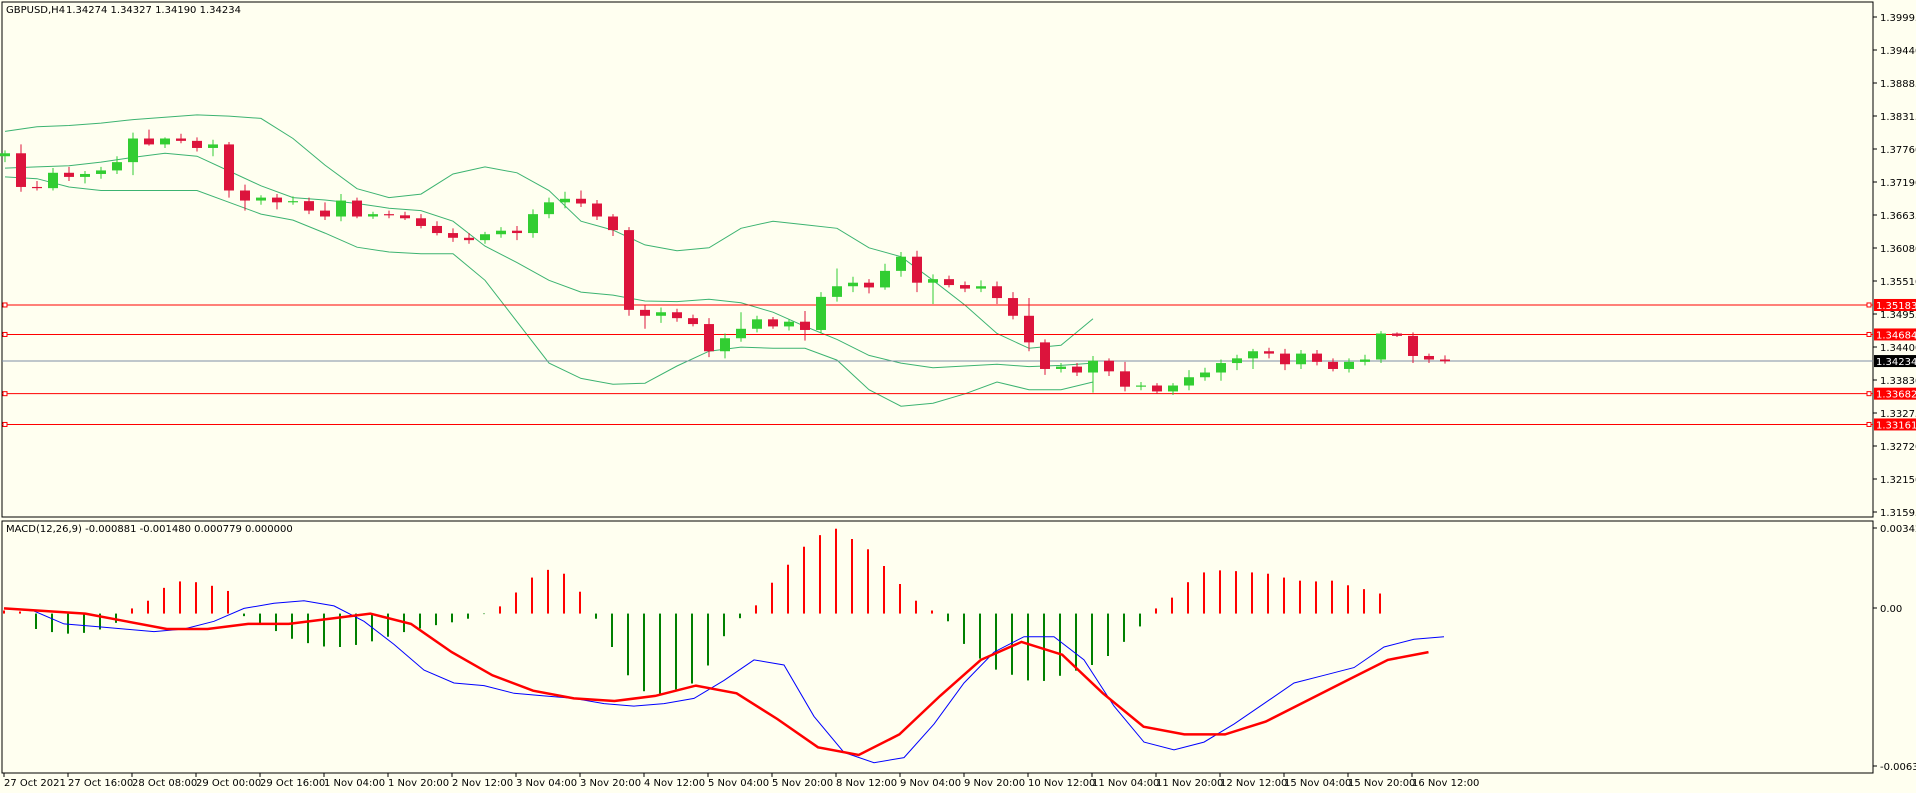 The height and width of the screenshot is (793, 1916). I want to click on current-price-tag, so click(1895, 361).